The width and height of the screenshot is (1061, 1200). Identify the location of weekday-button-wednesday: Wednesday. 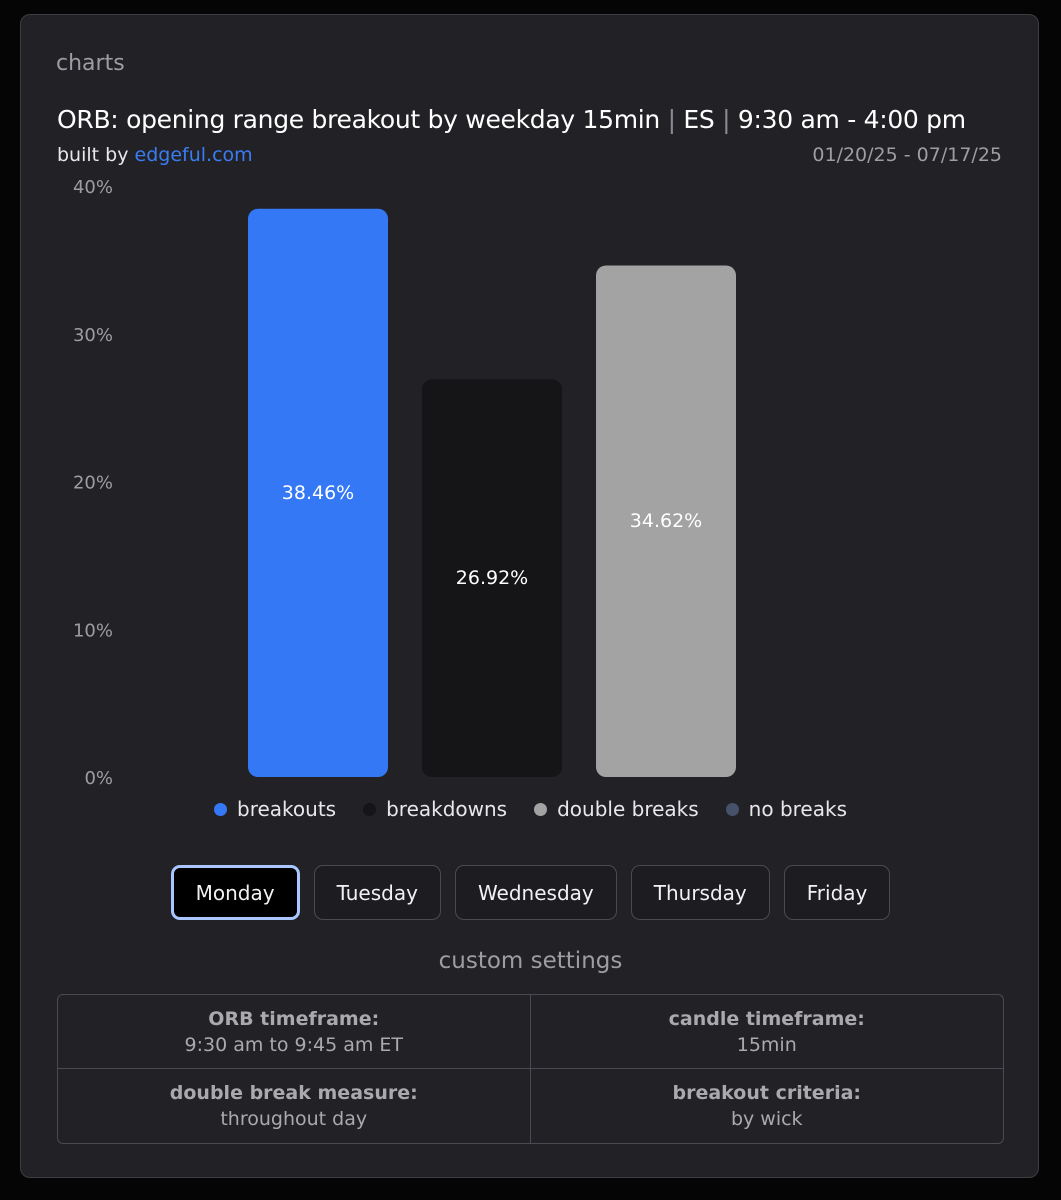
(535, 892).